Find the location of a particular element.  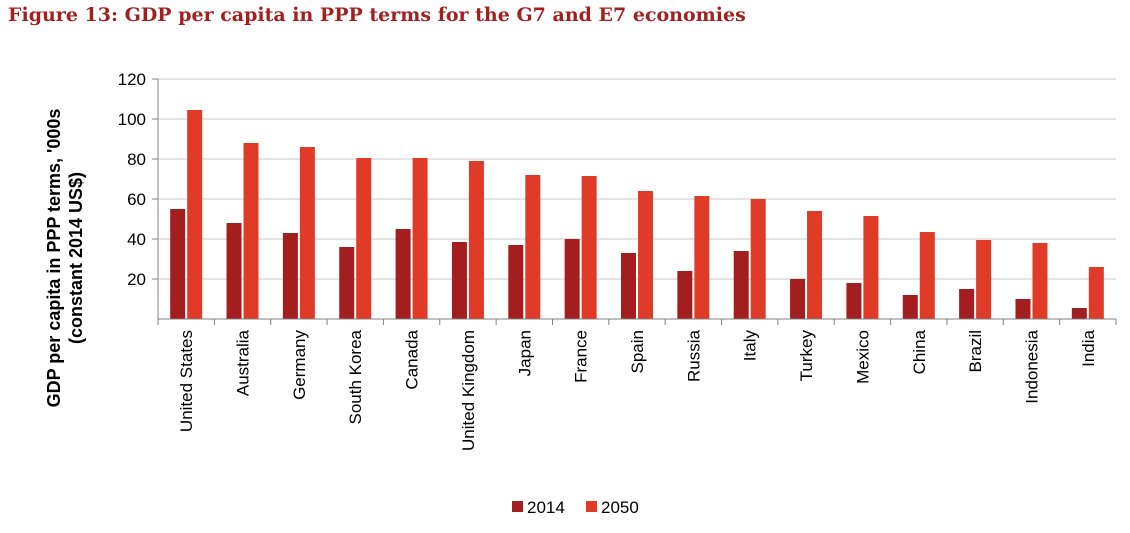

y-tick-label: 40 is located at coordinates (136, 239).